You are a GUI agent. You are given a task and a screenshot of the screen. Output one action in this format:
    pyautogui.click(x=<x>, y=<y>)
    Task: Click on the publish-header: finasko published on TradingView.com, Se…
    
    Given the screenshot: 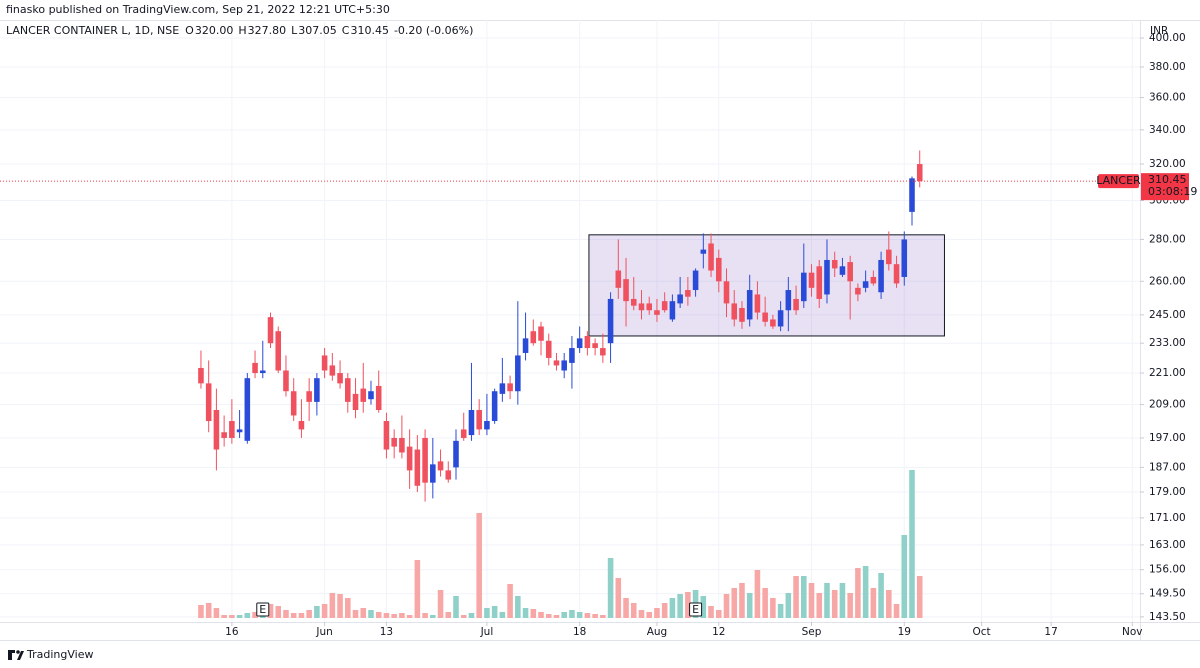 What is the action you would take?
    pyautogui.click(x=198, y=9)
    